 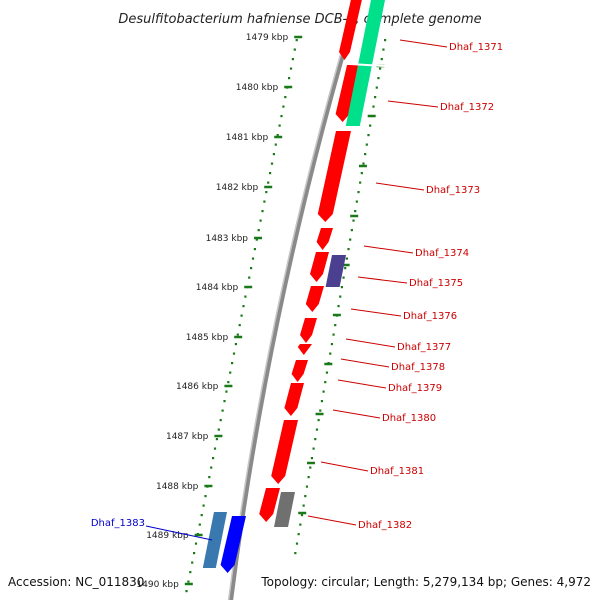 What do you see at coordinates (348, 93) in the screenshot?
I see `gene-dhaf1372` at bounding box center [348, 93].